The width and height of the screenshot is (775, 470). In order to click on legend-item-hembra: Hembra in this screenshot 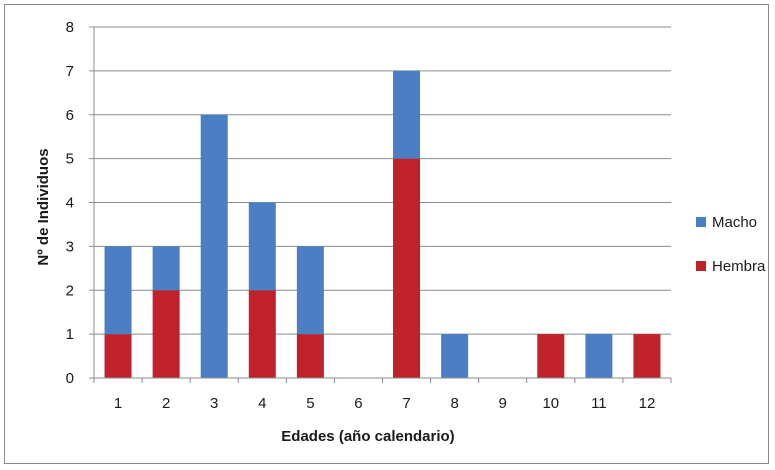, I will do `click(731, 266)`.